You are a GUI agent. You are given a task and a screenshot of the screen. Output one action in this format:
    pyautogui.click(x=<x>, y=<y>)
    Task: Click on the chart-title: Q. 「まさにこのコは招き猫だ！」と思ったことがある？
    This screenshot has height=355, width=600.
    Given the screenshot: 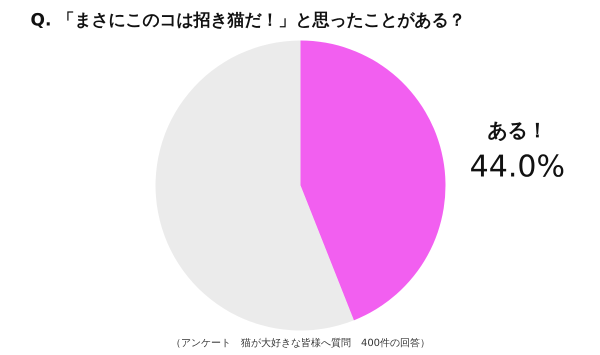 What is the action you would take?
    pyautogui.click(x=248, y=20)
    